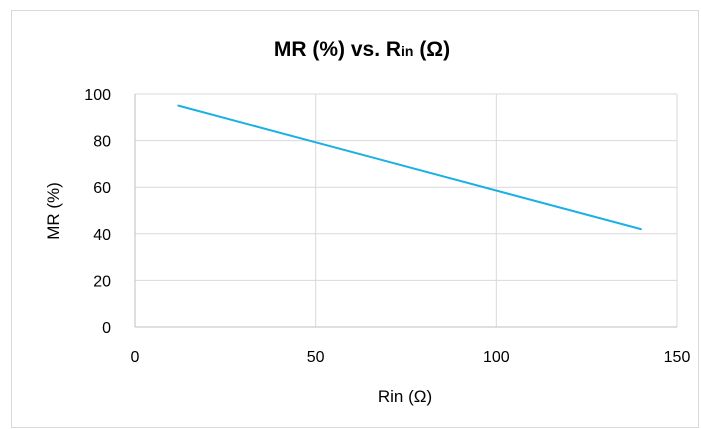 The width and height of the screenshot is (701, 429). Describe the element at coordinates (677, 357) in the screenshot. I see `x-tick-label: 150` at that location.